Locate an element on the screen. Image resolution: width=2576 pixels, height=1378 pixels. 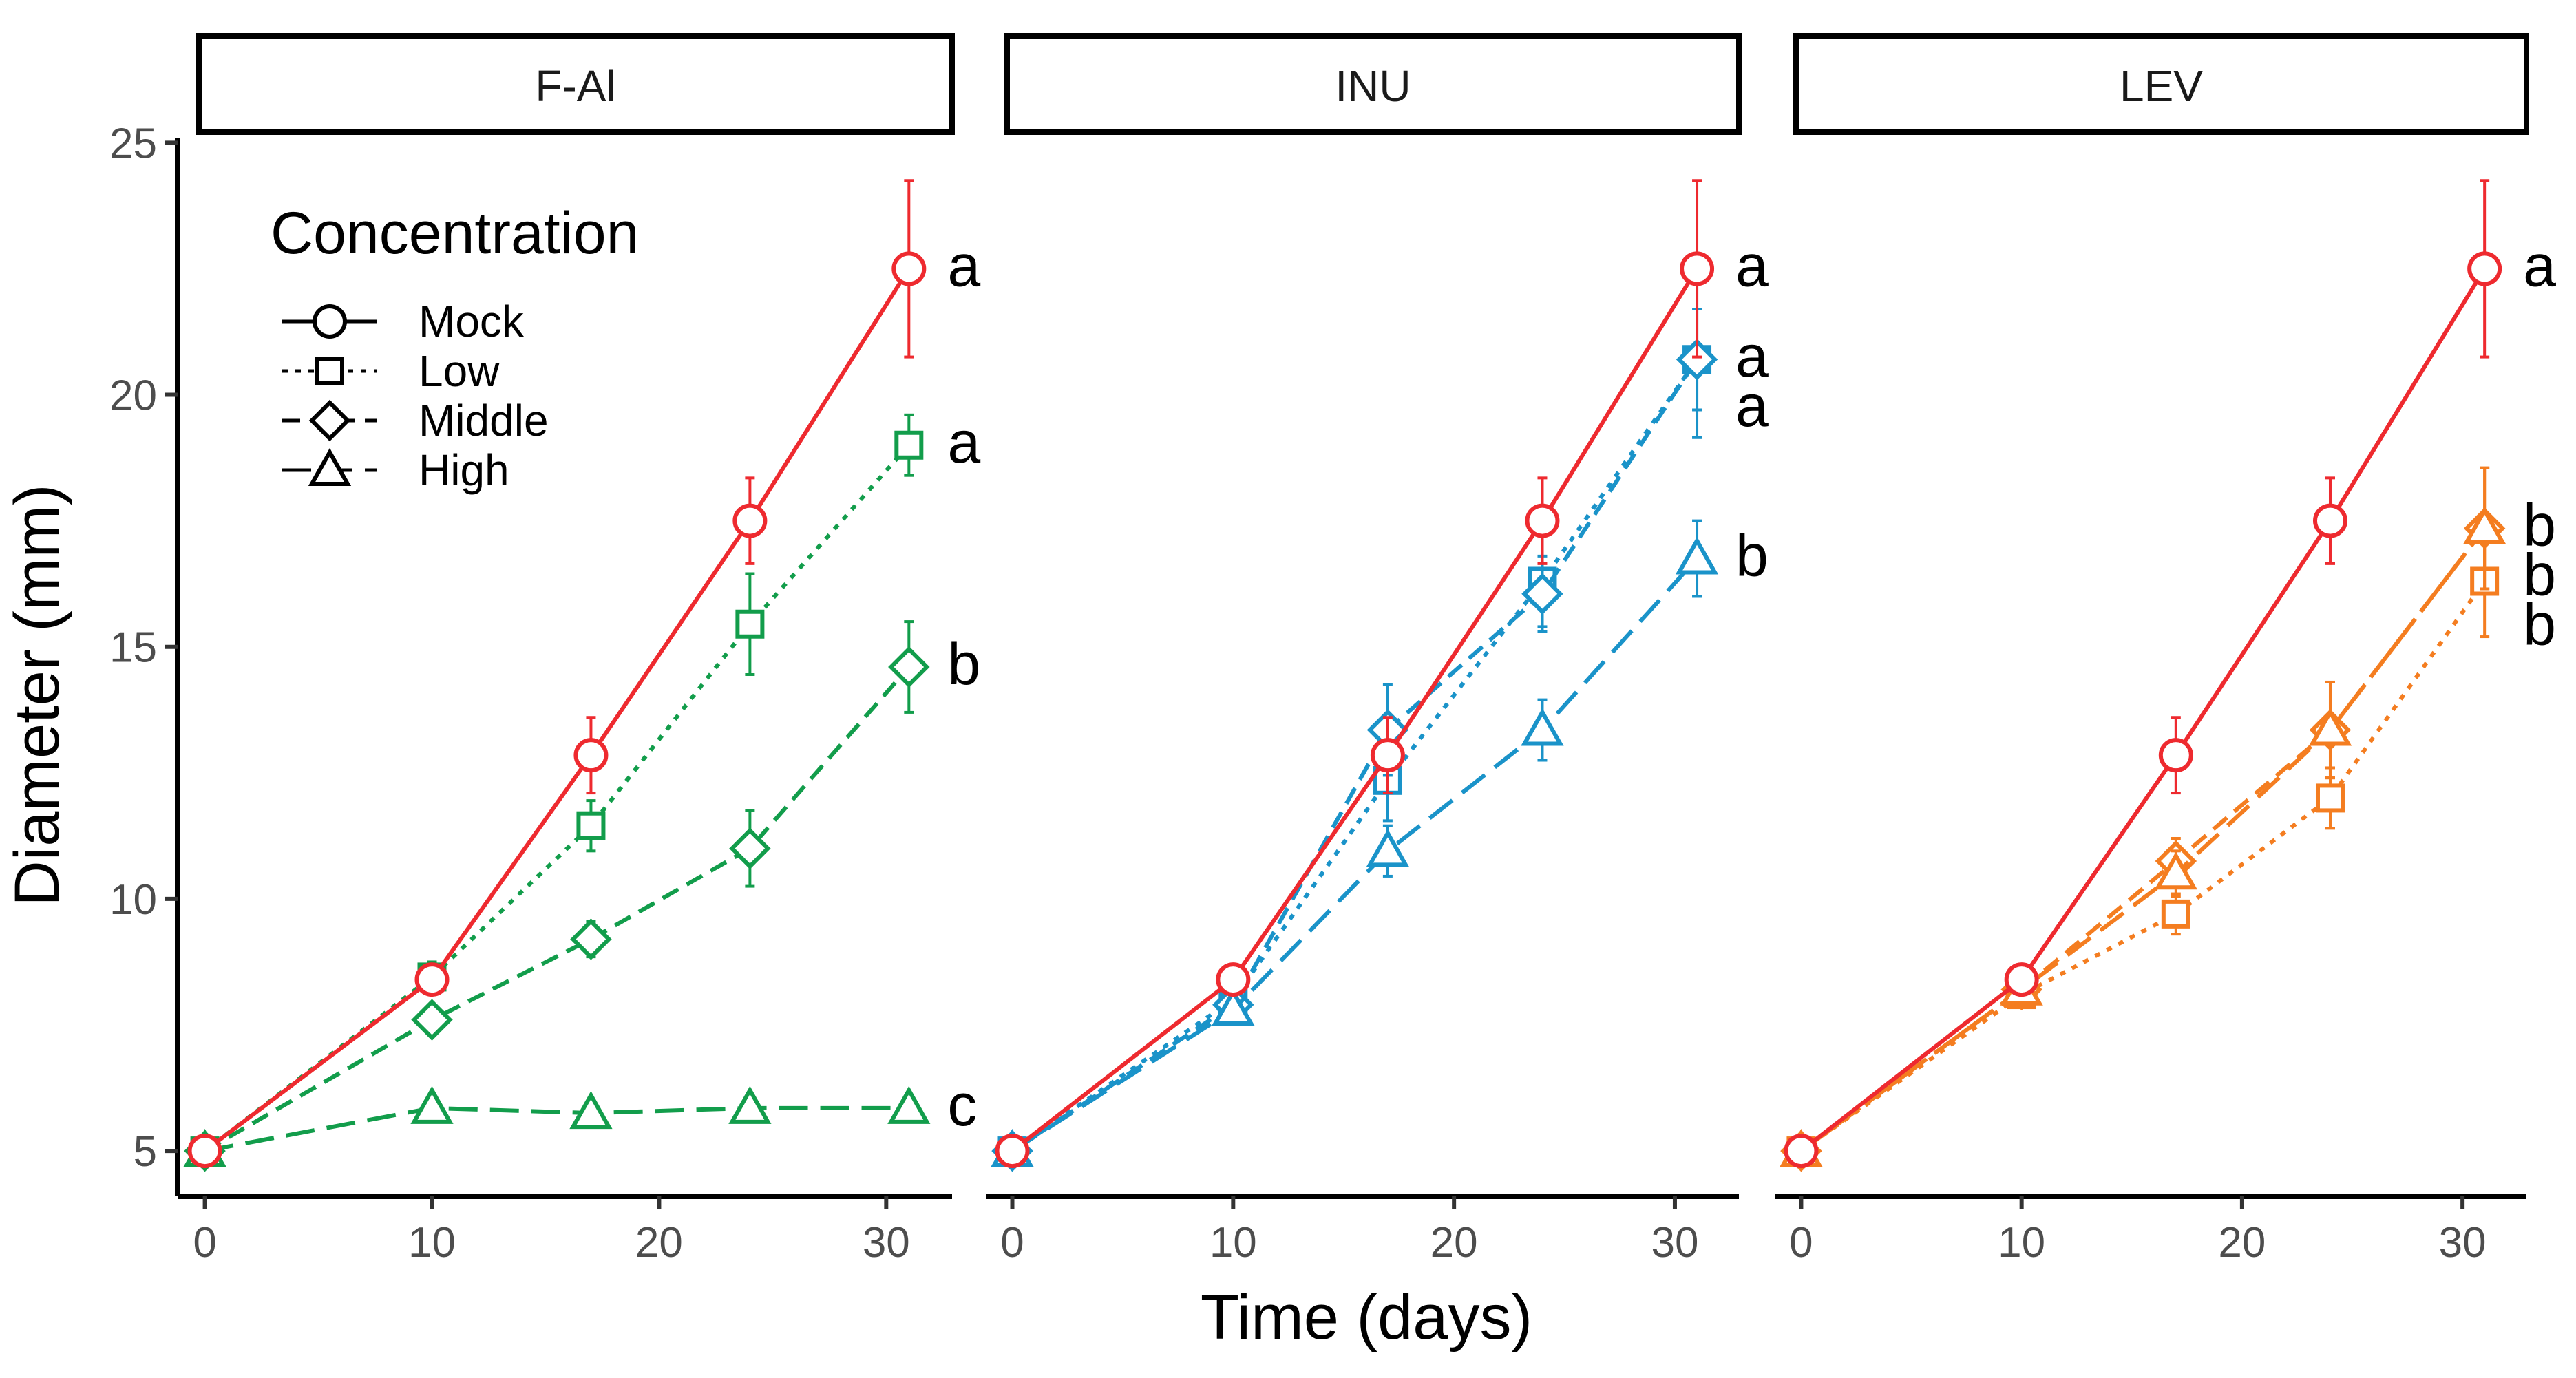
panel-title-lev: LEV is located at coordinates (2162, 86).